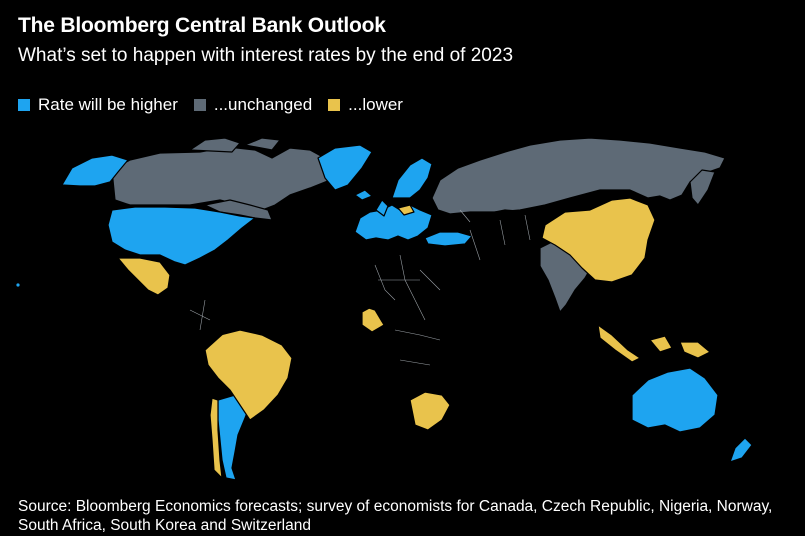 This screenshot has width=805, height=536. What do you see at coordinates (382, 208) in the screenshot?
I see `region-uk` at bounding box center [382, 208].